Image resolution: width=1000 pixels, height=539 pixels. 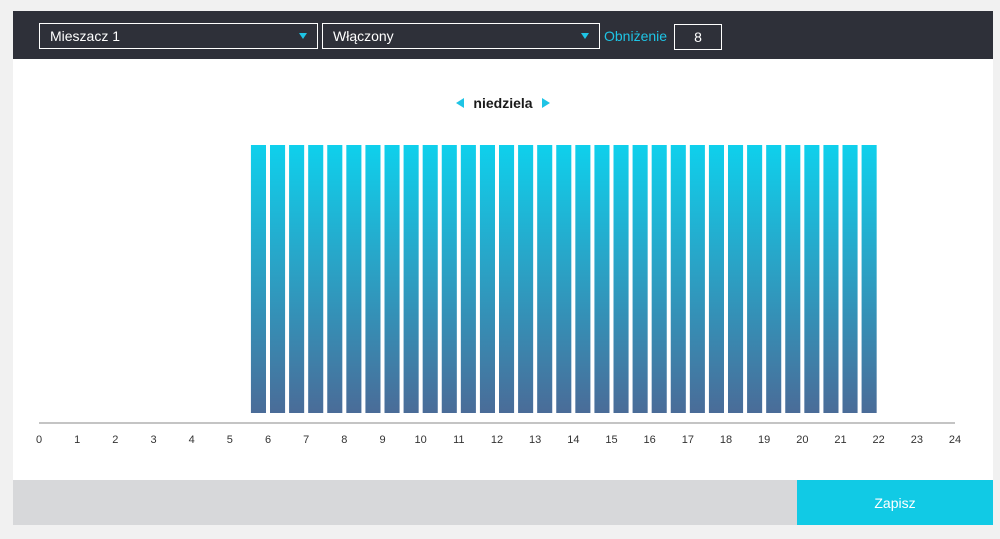 What do you see at coordinates (306, 440) in the screenshot?
I see `x-tick-label: 7` at bounding box center [306, 440].